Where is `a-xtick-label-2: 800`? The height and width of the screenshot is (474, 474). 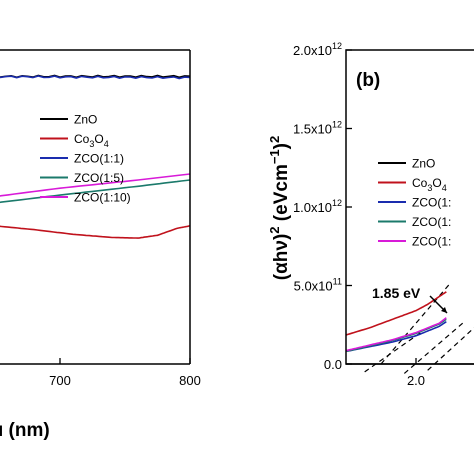 a-xtick-label-2: 800 is located at coordinates (190, 380).